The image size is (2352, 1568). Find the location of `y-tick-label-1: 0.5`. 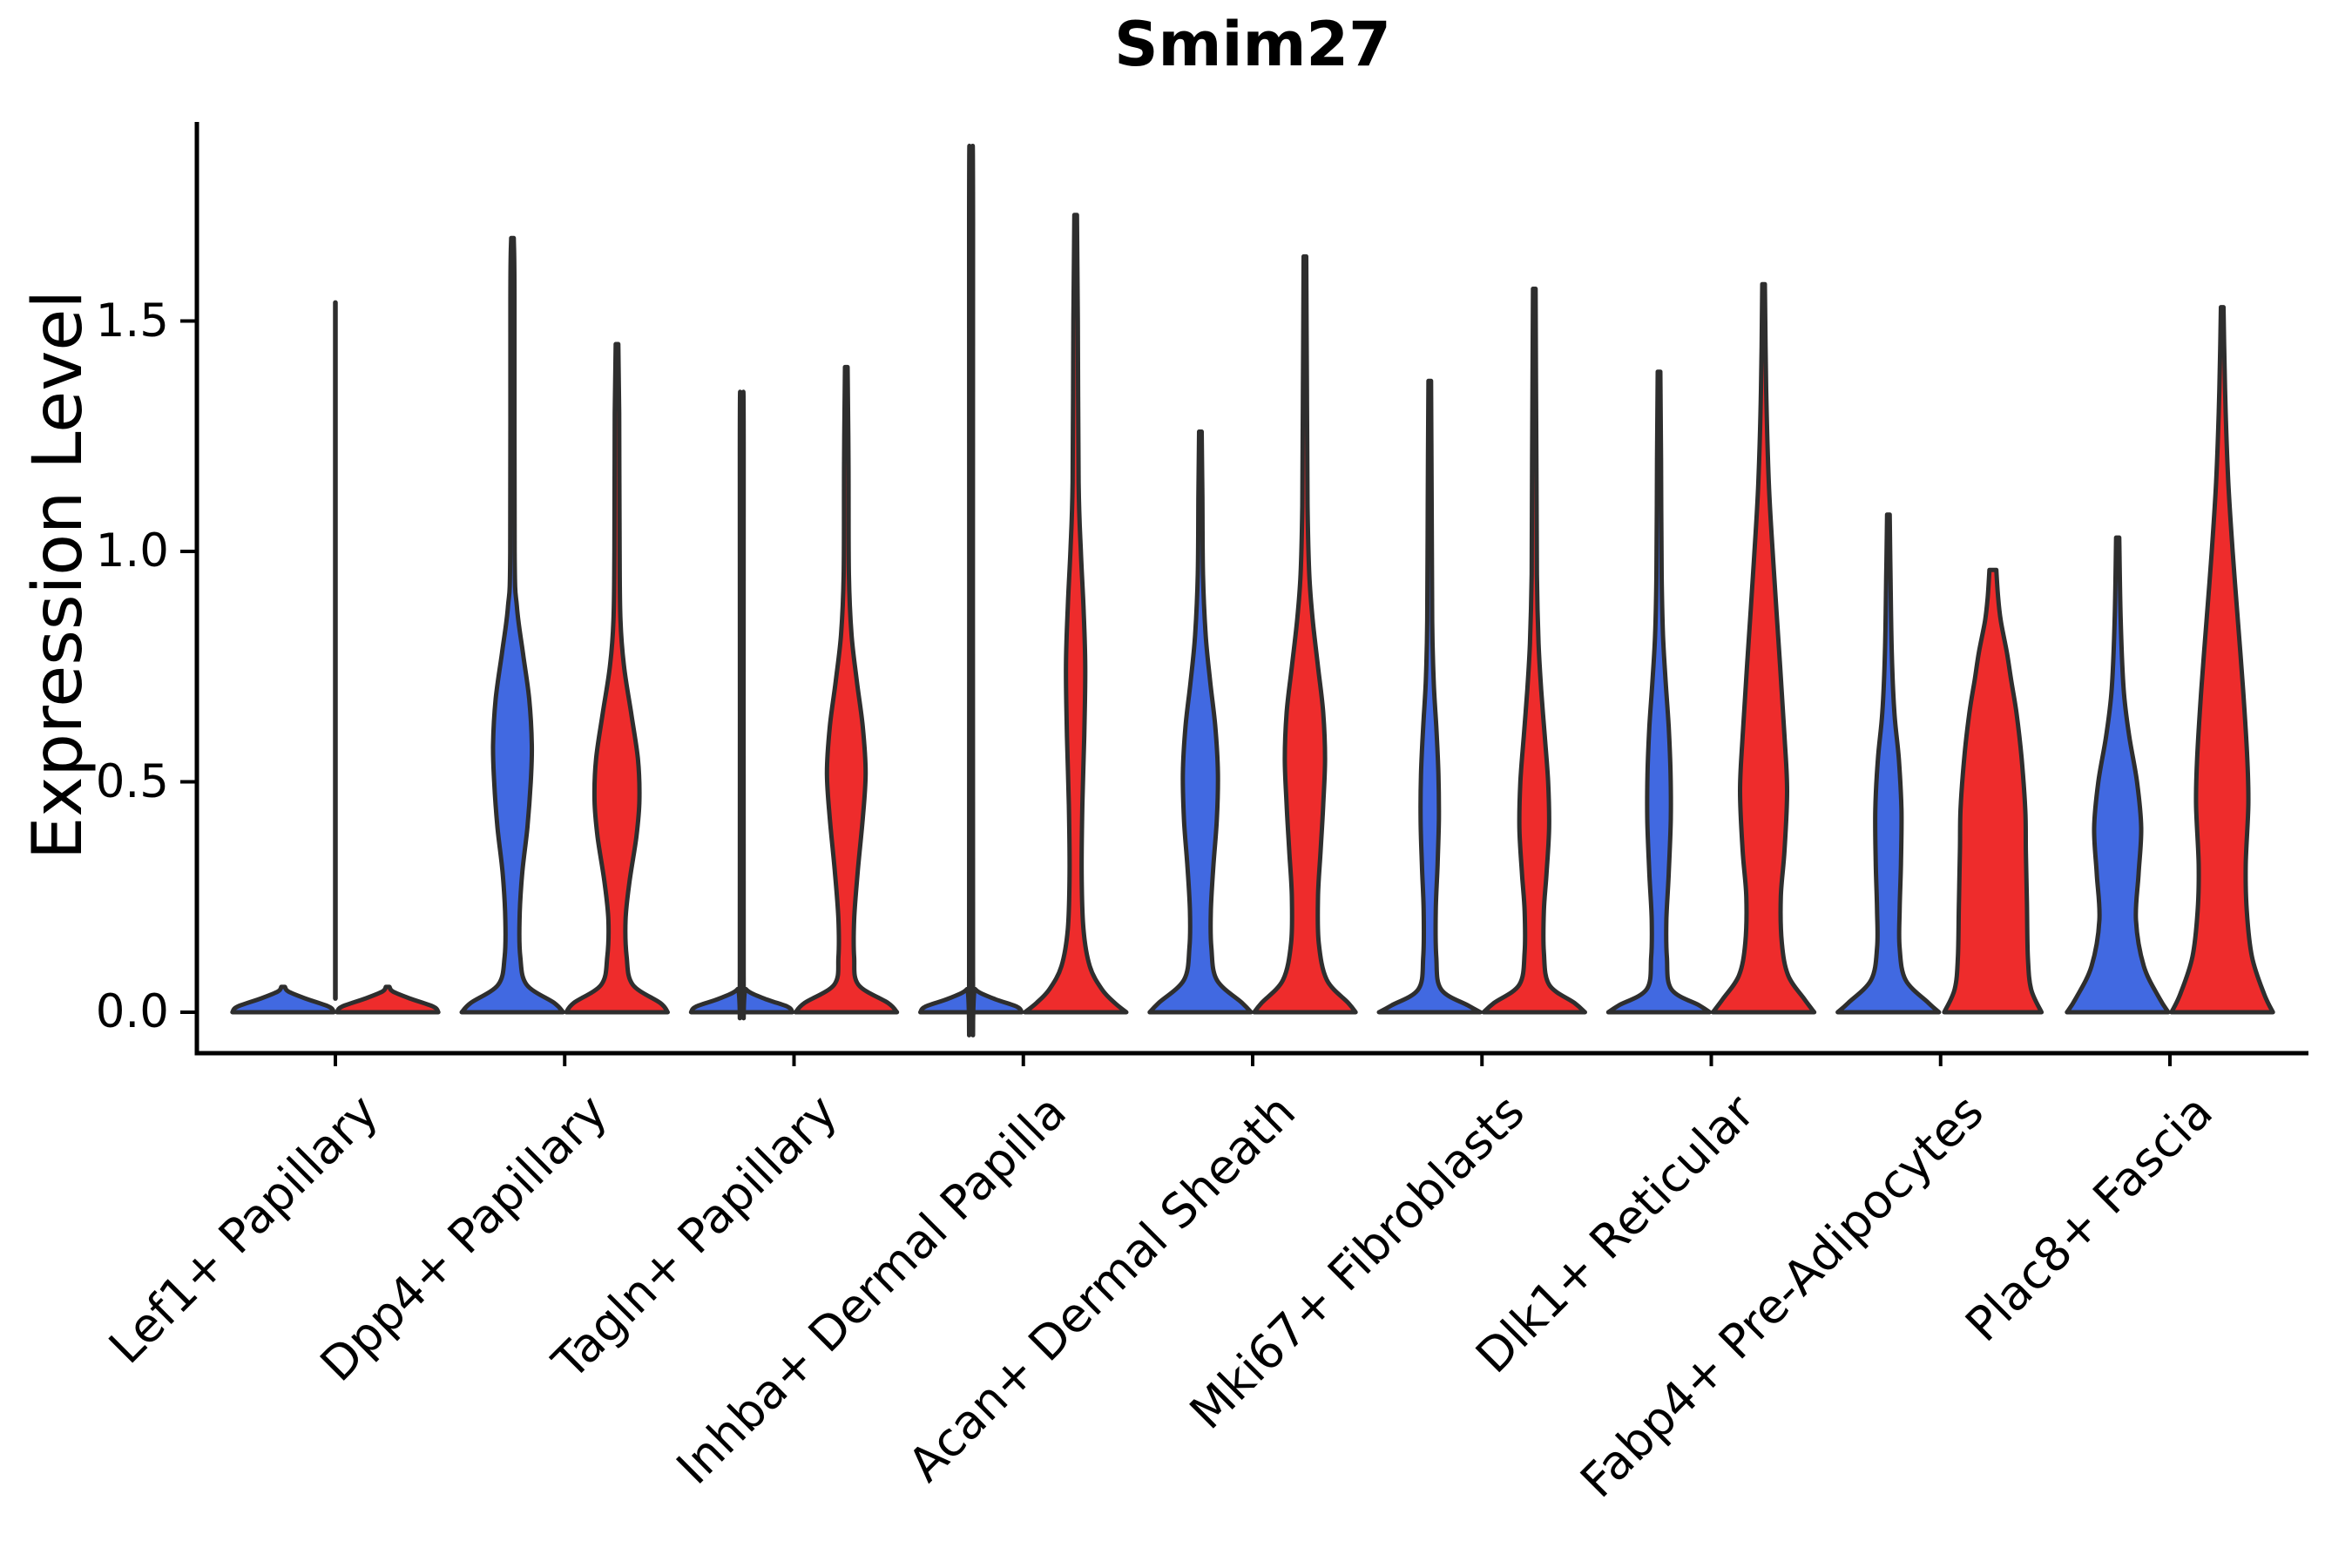

y-tick-label-1: 0.5 is located at coordinates (132, 781).